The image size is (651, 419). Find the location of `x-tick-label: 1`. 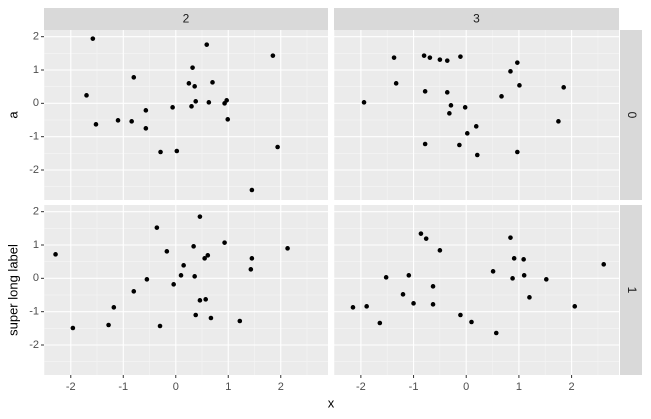

x-tick-label: 1 is located at coordinates (228, 387).